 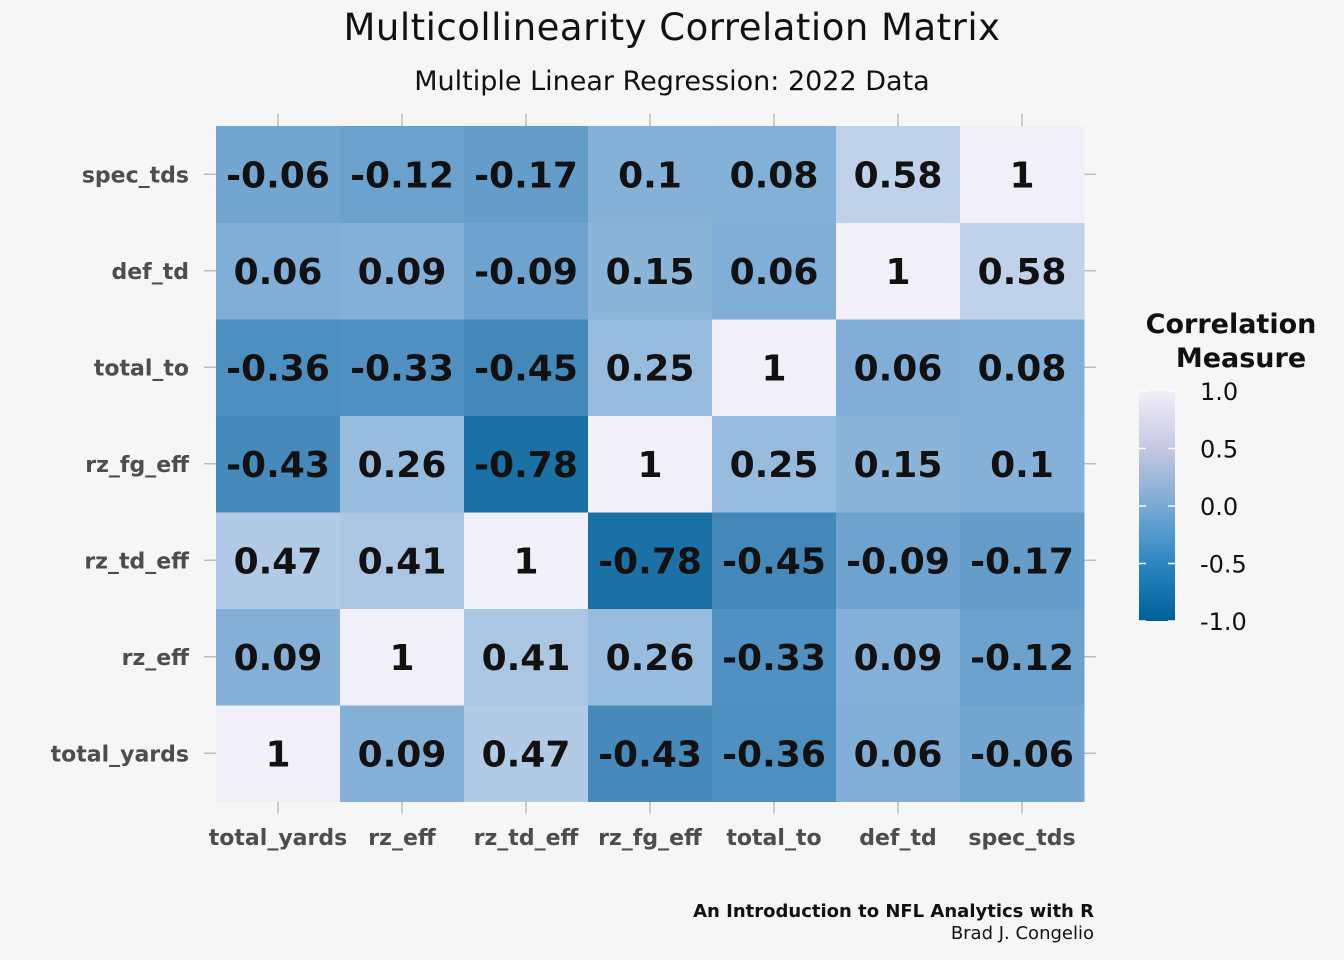 I want to click on legend-title-line2: Measure, so click(x=1241, y=358).